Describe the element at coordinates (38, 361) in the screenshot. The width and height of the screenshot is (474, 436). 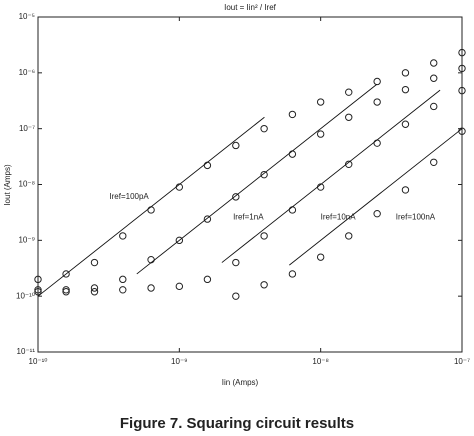
I see `x-tick-label: 10⁻¹⁰` at that location.